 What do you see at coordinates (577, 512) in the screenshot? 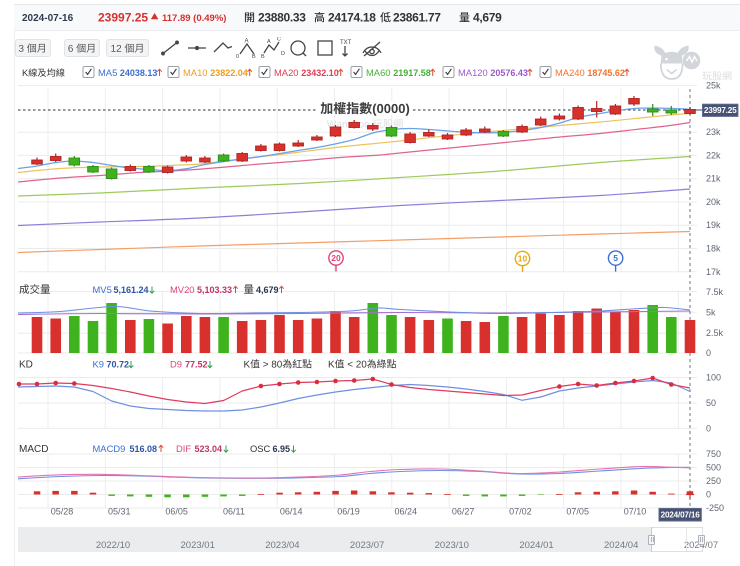
I see `svg-text: 07/05` at bounding box center [577, 512].